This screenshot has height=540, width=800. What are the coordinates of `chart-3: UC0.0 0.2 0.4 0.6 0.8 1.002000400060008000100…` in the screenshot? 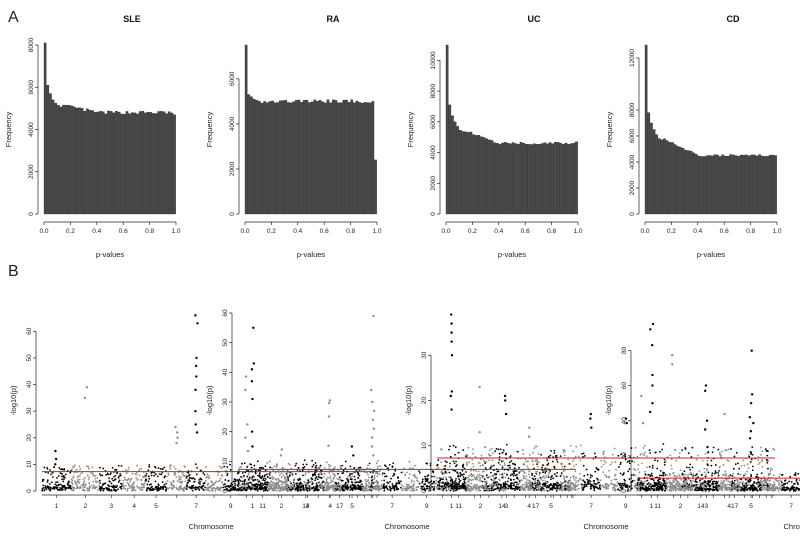 It's located at (494, 136).